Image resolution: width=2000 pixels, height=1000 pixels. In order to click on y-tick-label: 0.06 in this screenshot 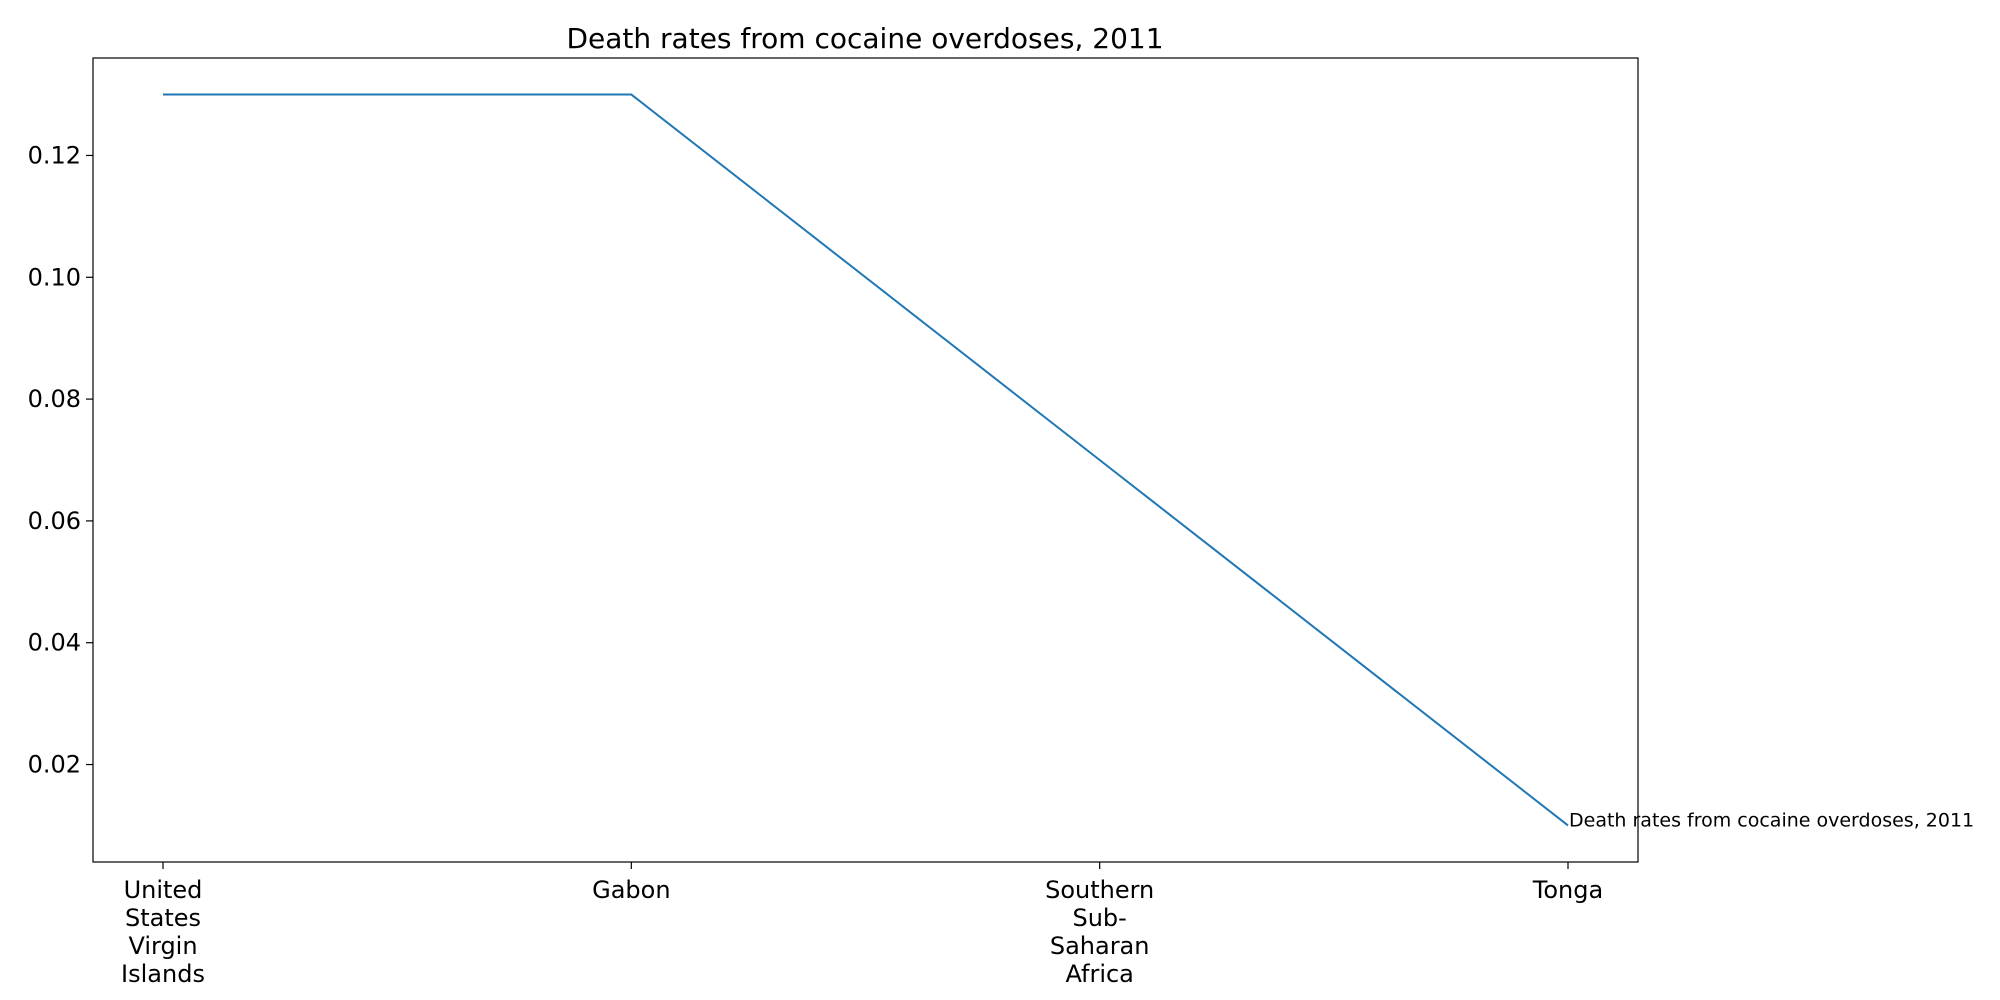, I will do `click(54, 521)`.